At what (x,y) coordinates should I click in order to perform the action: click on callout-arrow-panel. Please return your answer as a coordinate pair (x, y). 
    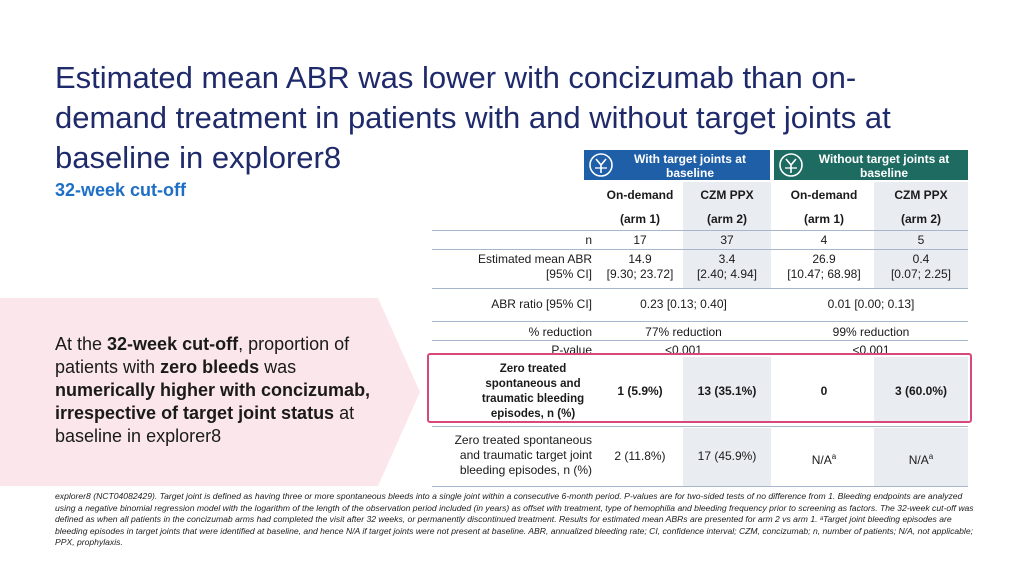
    Looking at the image, I should click on (210, 392).